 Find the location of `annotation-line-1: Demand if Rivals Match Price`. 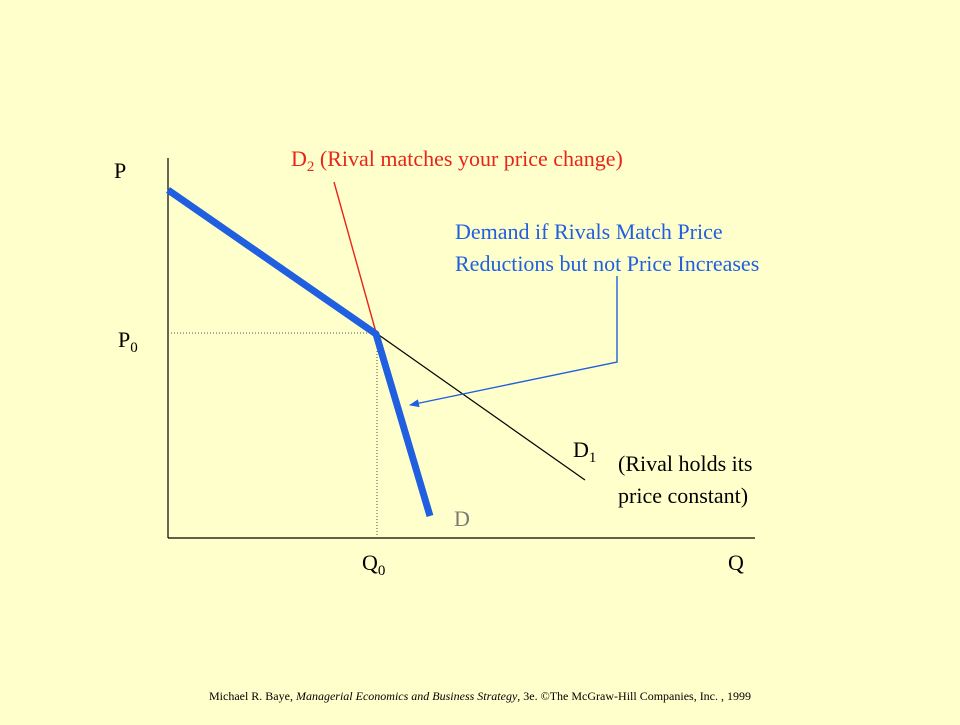

annotation-line-1: Demand if Rivals Match Price is located at coordinates (589, 231).